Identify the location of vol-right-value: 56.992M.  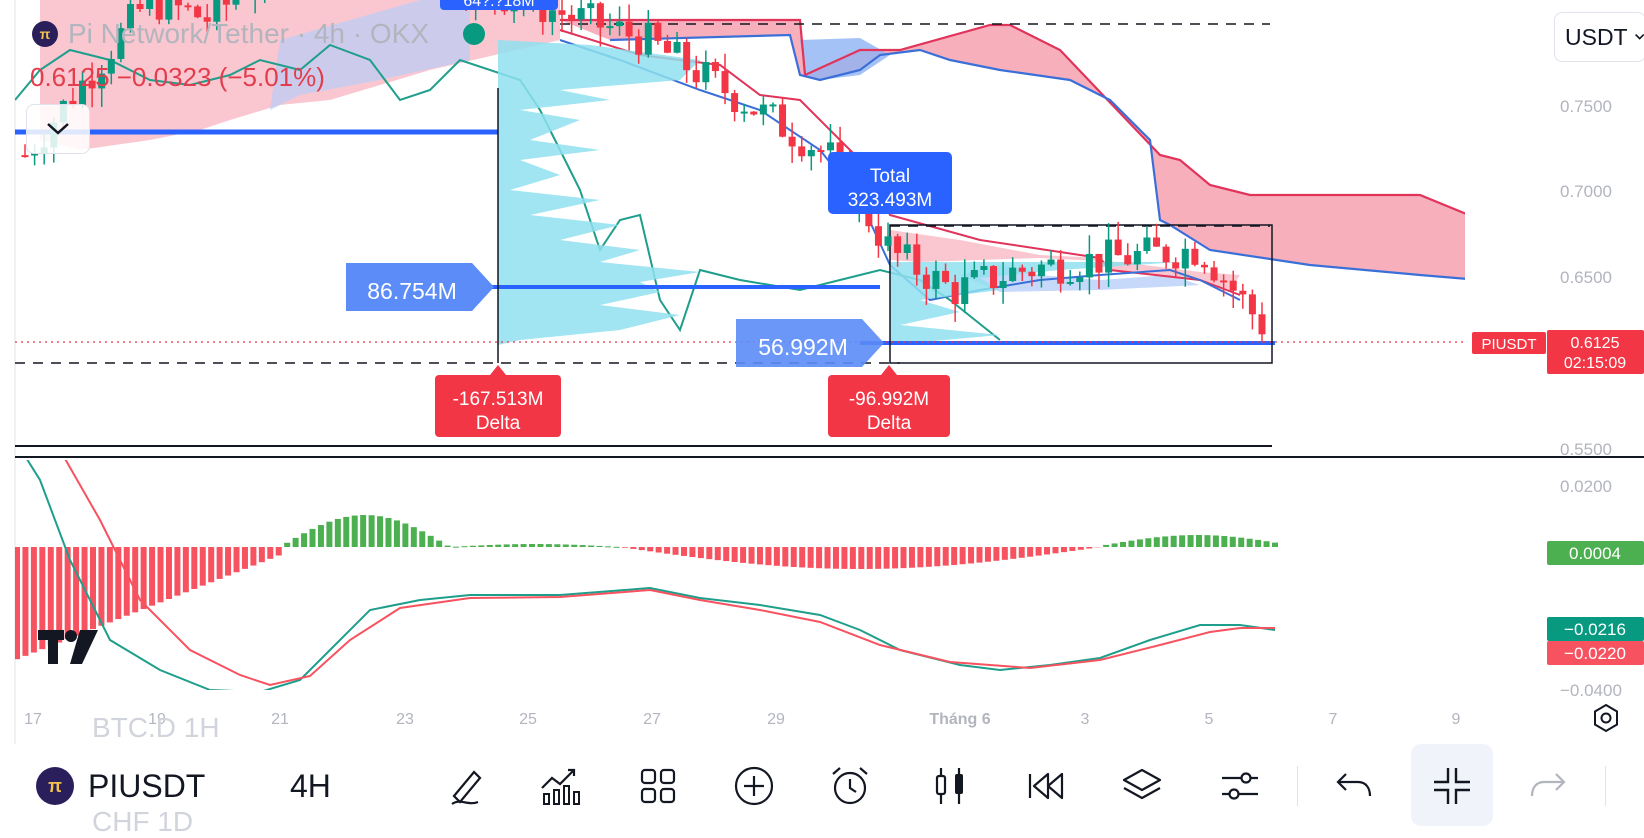
(803, 347).